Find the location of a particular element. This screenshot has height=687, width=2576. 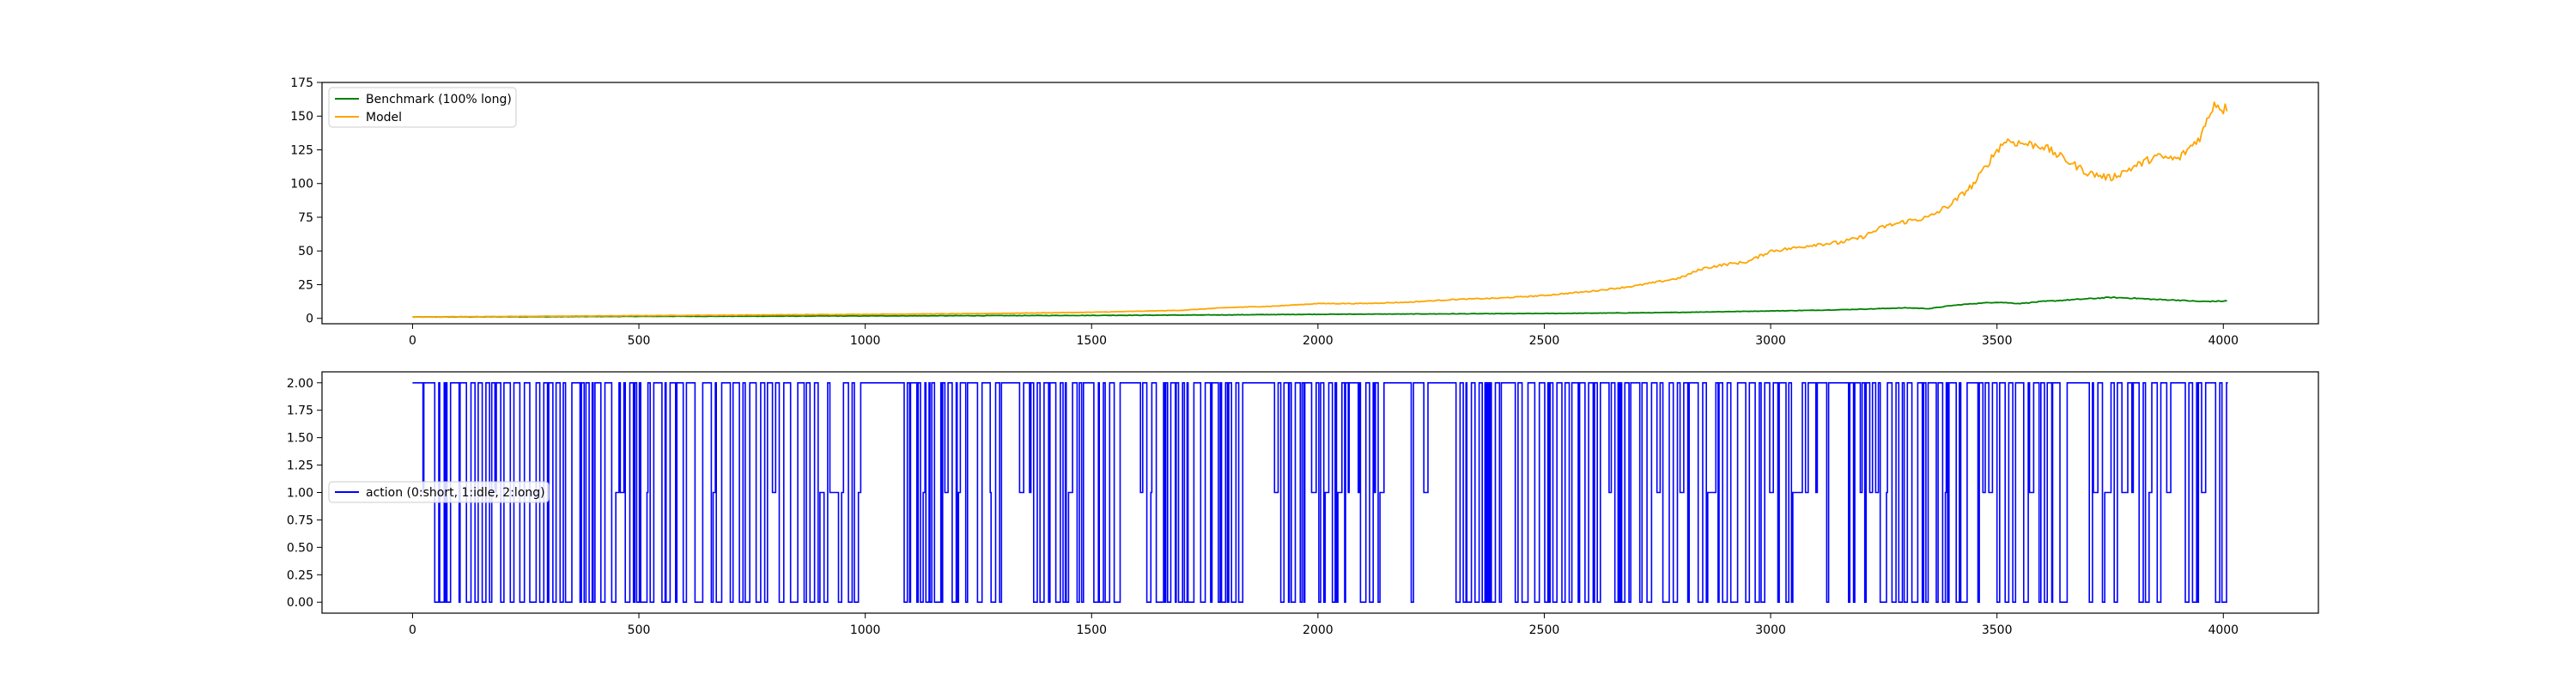

bottom-y-tick-label: 0.50 is located at coordinates (300, 548).